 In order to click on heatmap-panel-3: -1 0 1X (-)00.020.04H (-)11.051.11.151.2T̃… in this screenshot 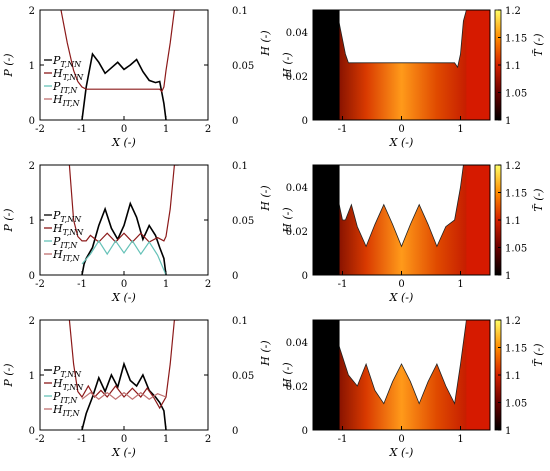, I will do `click(413, 387)`.